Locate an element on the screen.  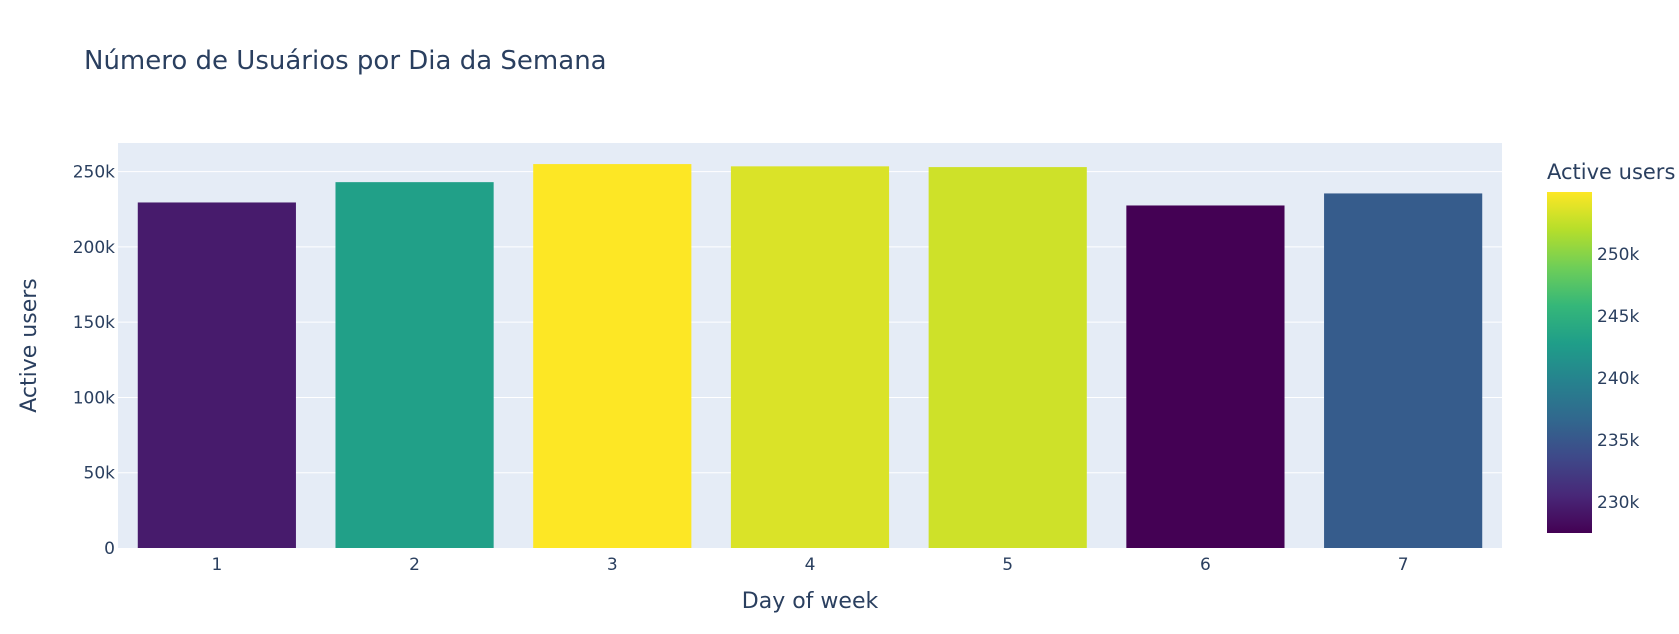
colorbar-tick-label: 245k is located at coordinates (1618, 317).